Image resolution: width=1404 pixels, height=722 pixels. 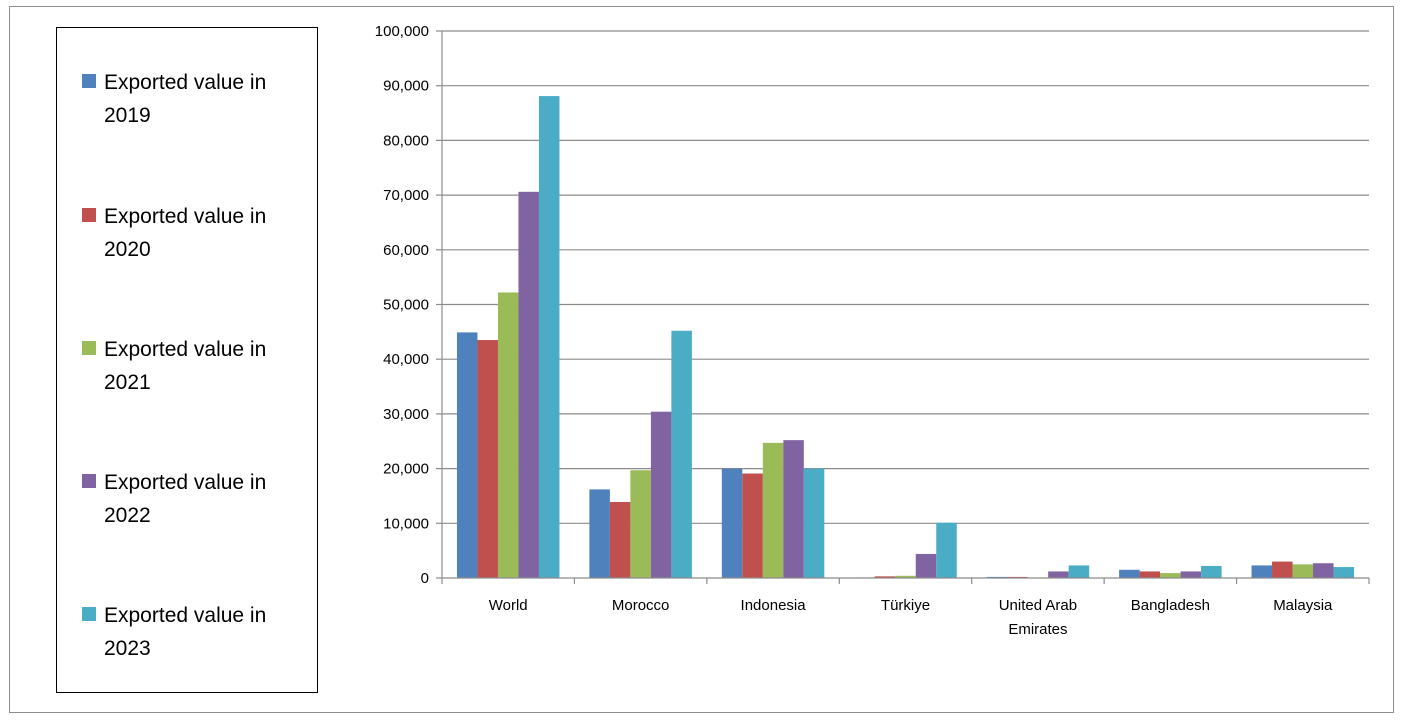 I want to click on legend-label-line: 2022, so click(x=127, y=515).